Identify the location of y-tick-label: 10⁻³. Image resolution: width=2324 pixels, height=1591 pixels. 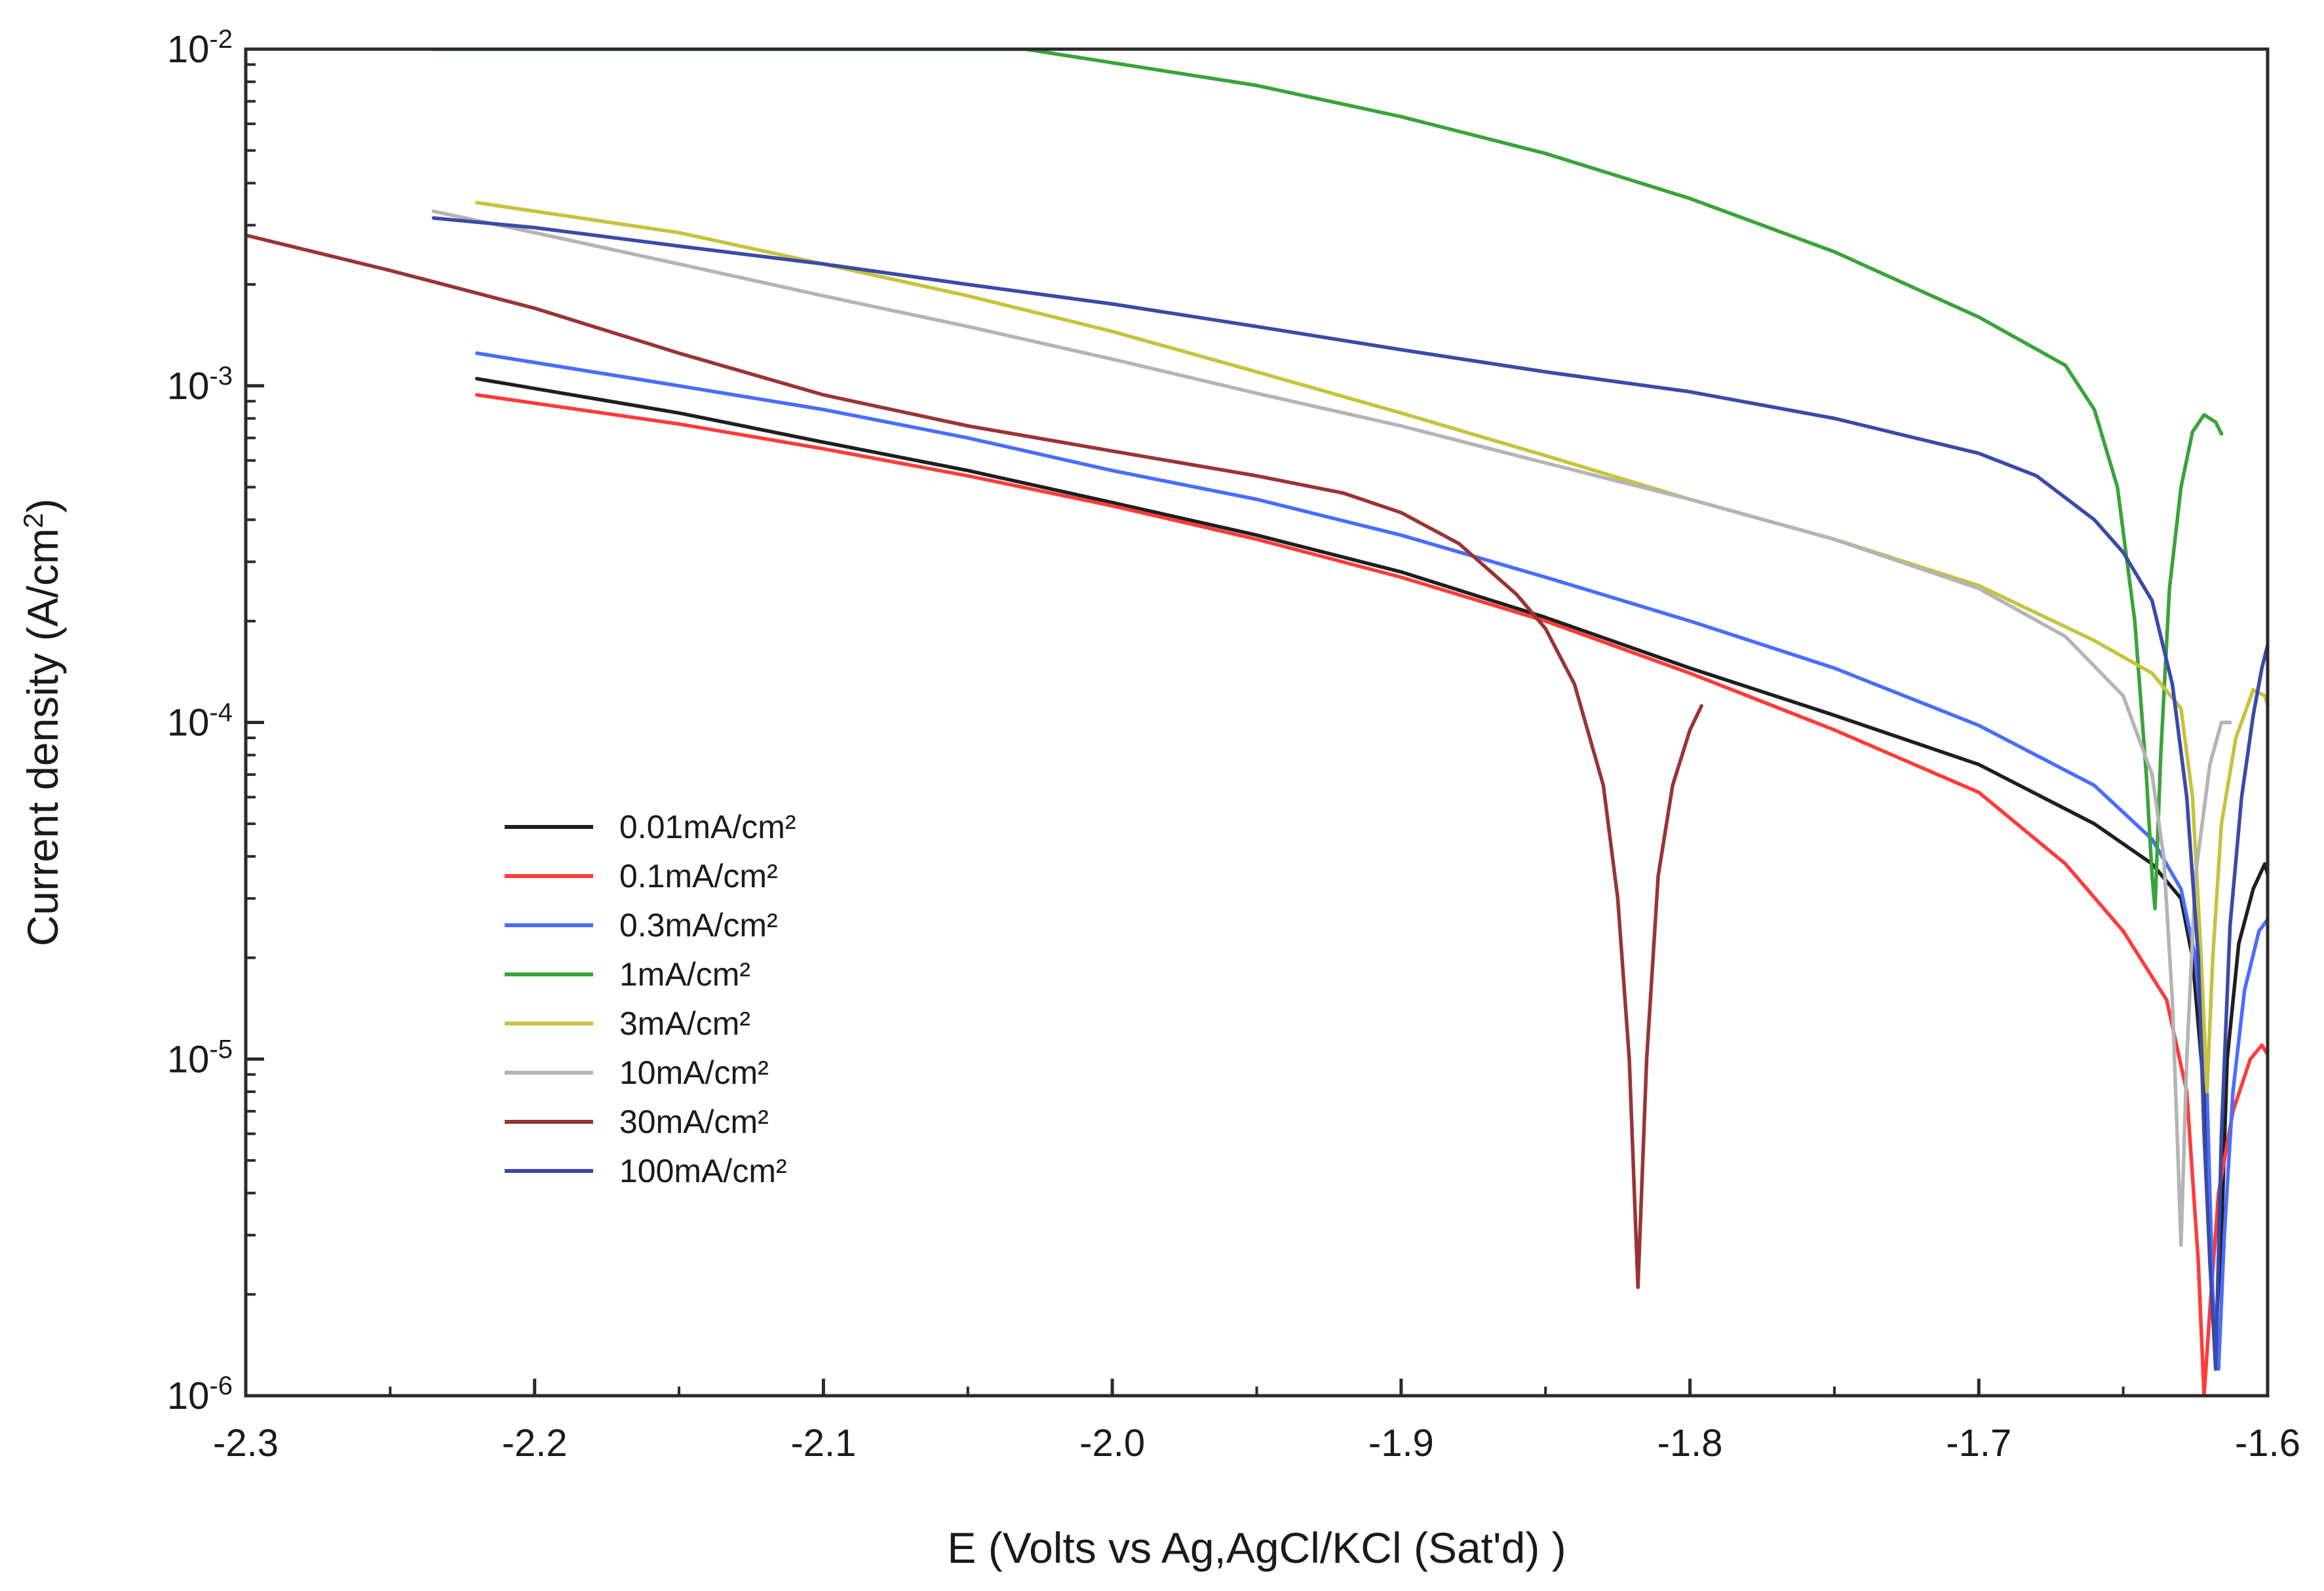
(200, 385).